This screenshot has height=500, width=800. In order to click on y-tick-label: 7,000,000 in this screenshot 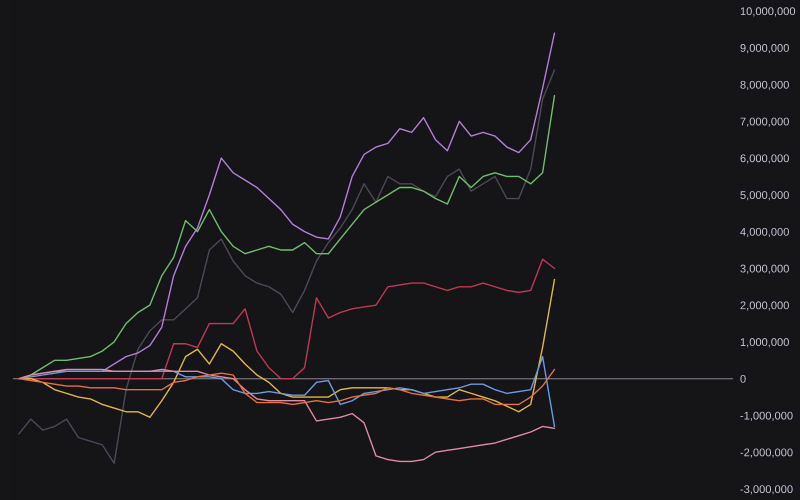, I will do `click(764, 122)`.